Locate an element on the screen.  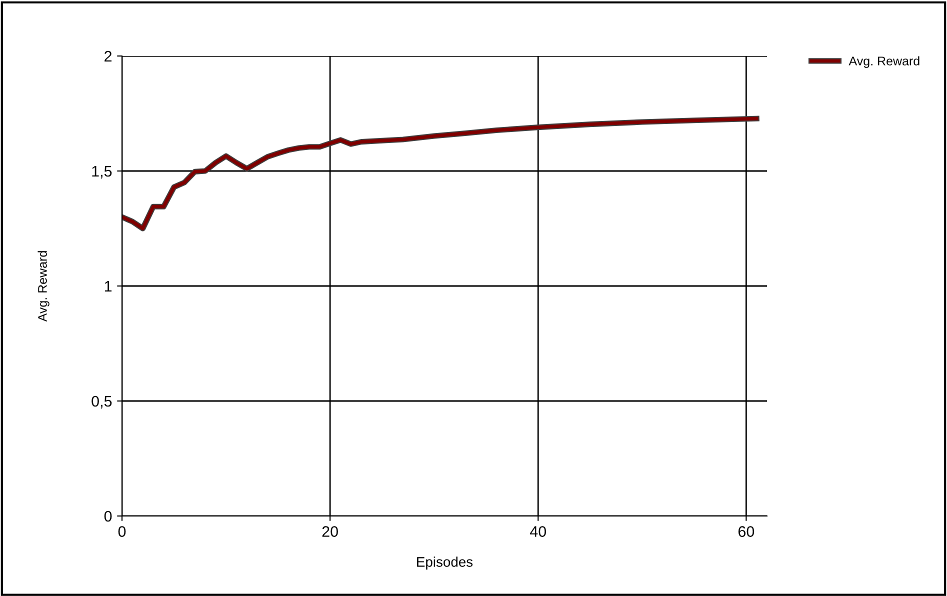
x-tick-label: 60 is located at coordinates (746, 531).